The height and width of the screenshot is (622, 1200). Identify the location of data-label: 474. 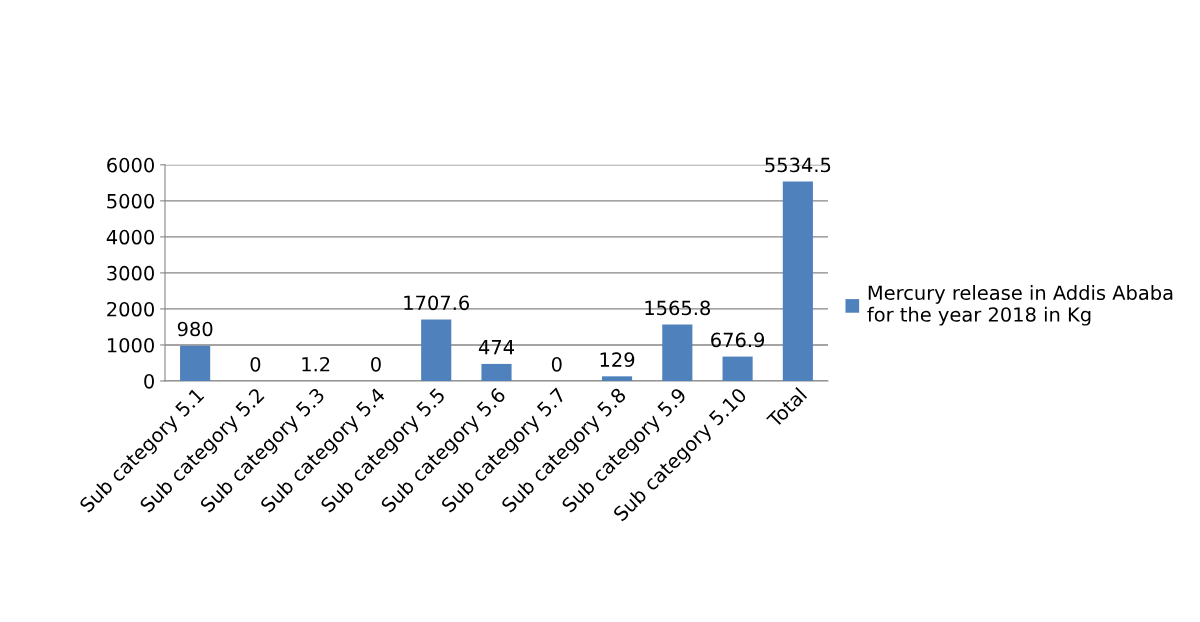
(496, 347).